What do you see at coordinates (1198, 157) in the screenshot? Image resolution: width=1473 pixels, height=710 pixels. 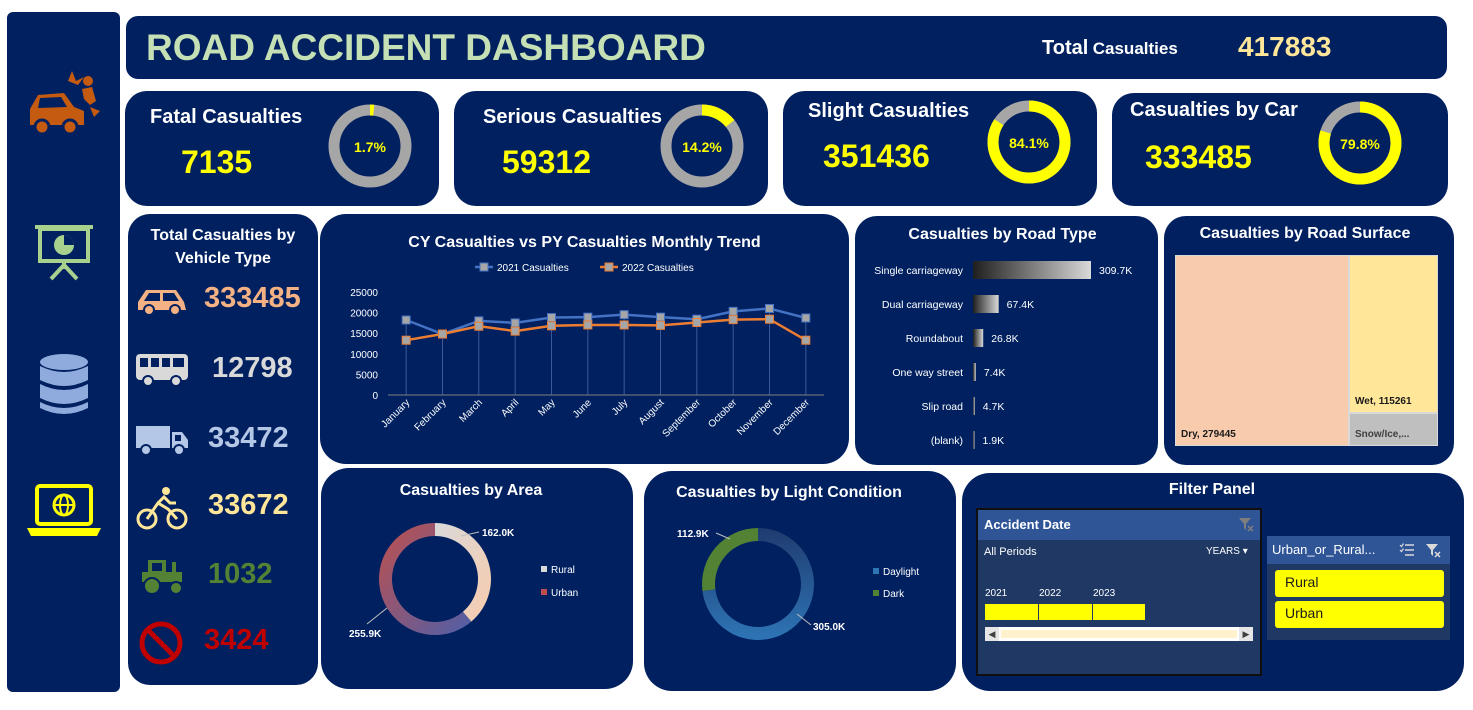 I see `kpi-value: 333485` at bounding box center [1198, 157].